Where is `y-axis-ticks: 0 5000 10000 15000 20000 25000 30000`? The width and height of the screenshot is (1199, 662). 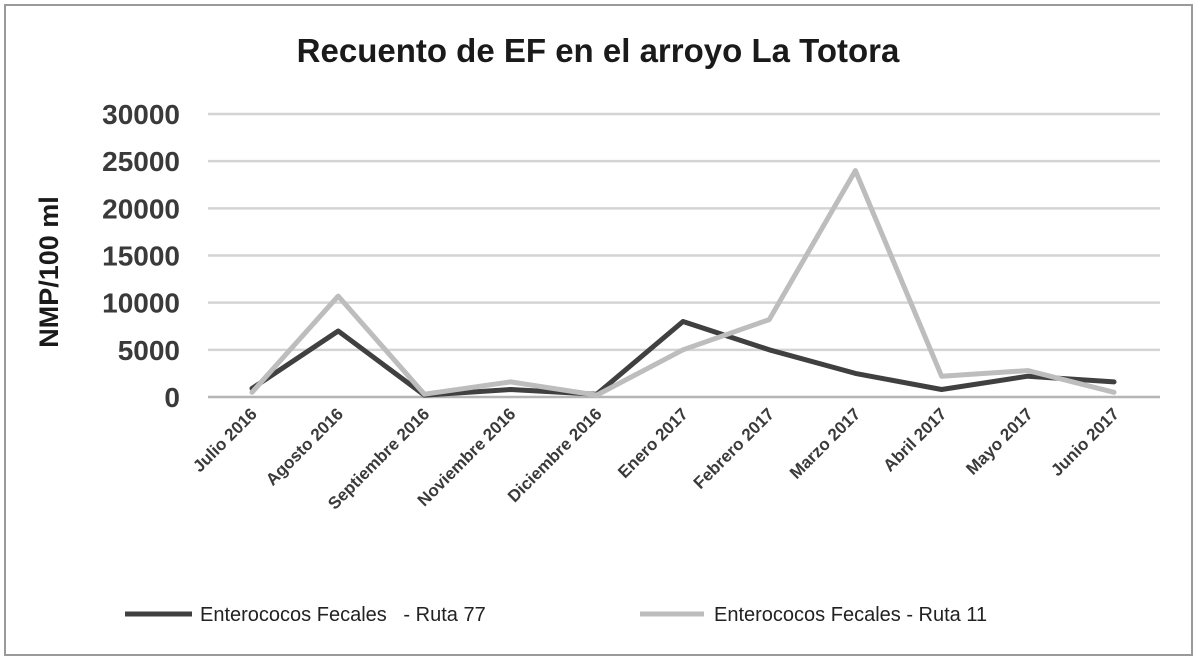 y-axis-ticks: 0 5000 10000 15000 20000 25000 30000 is located at coordinates (141, 256).